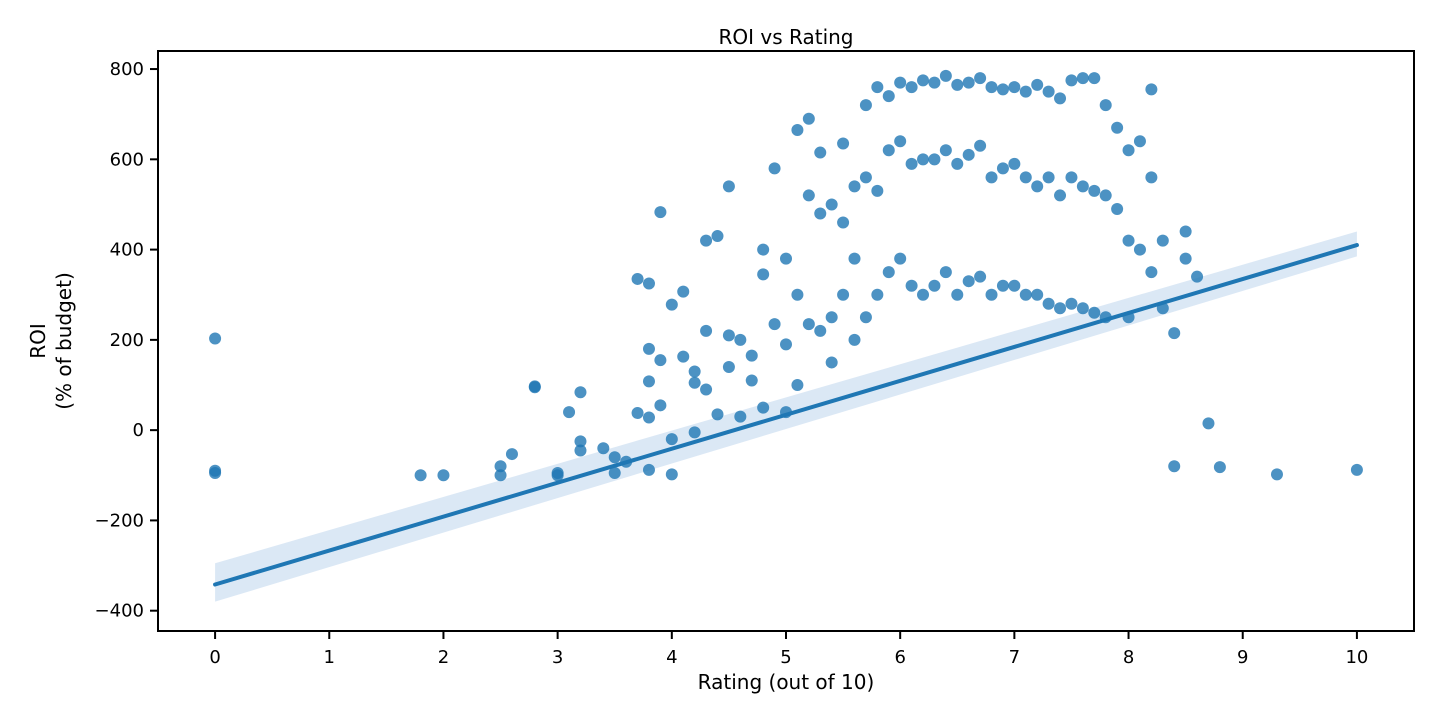 This screenshot has width=1440, height=724. What do you see at coordinates (38, 341) in the screenshot?
I see `y-axis-title-line-1: ROI` at bounding box center [38, 341].